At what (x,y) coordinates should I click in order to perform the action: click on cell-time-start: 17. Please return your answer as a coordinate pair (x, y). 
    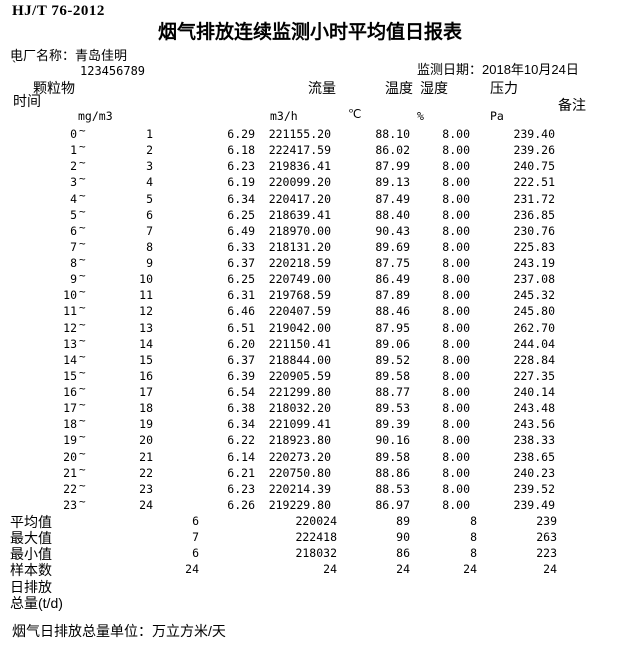
    Looking at the image, I should click on (70, 408).